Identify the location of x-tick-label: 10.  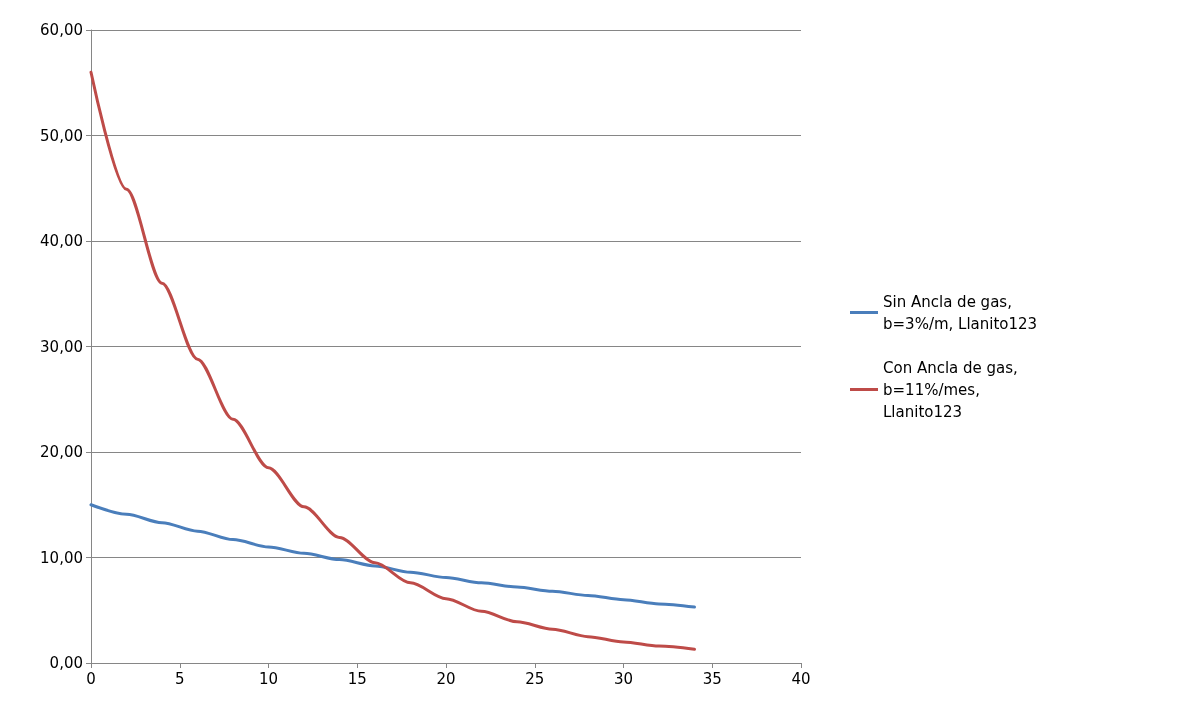
(268, 678).